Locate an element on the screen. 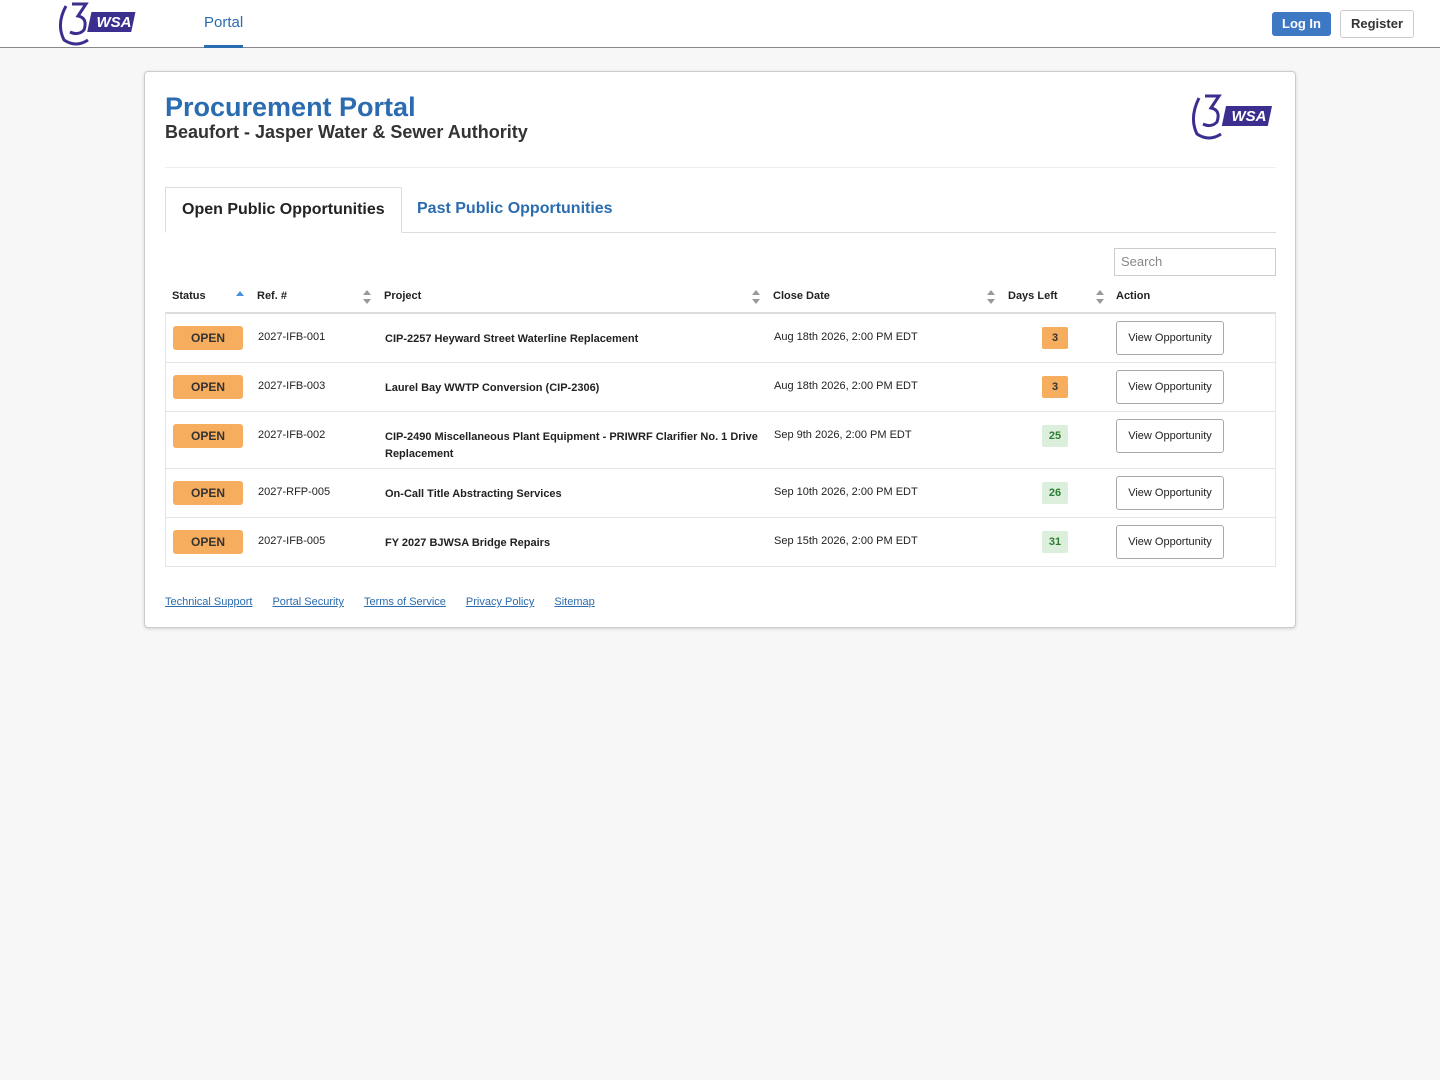  footer-link: Portal Security is located at coordinates (308, 602).